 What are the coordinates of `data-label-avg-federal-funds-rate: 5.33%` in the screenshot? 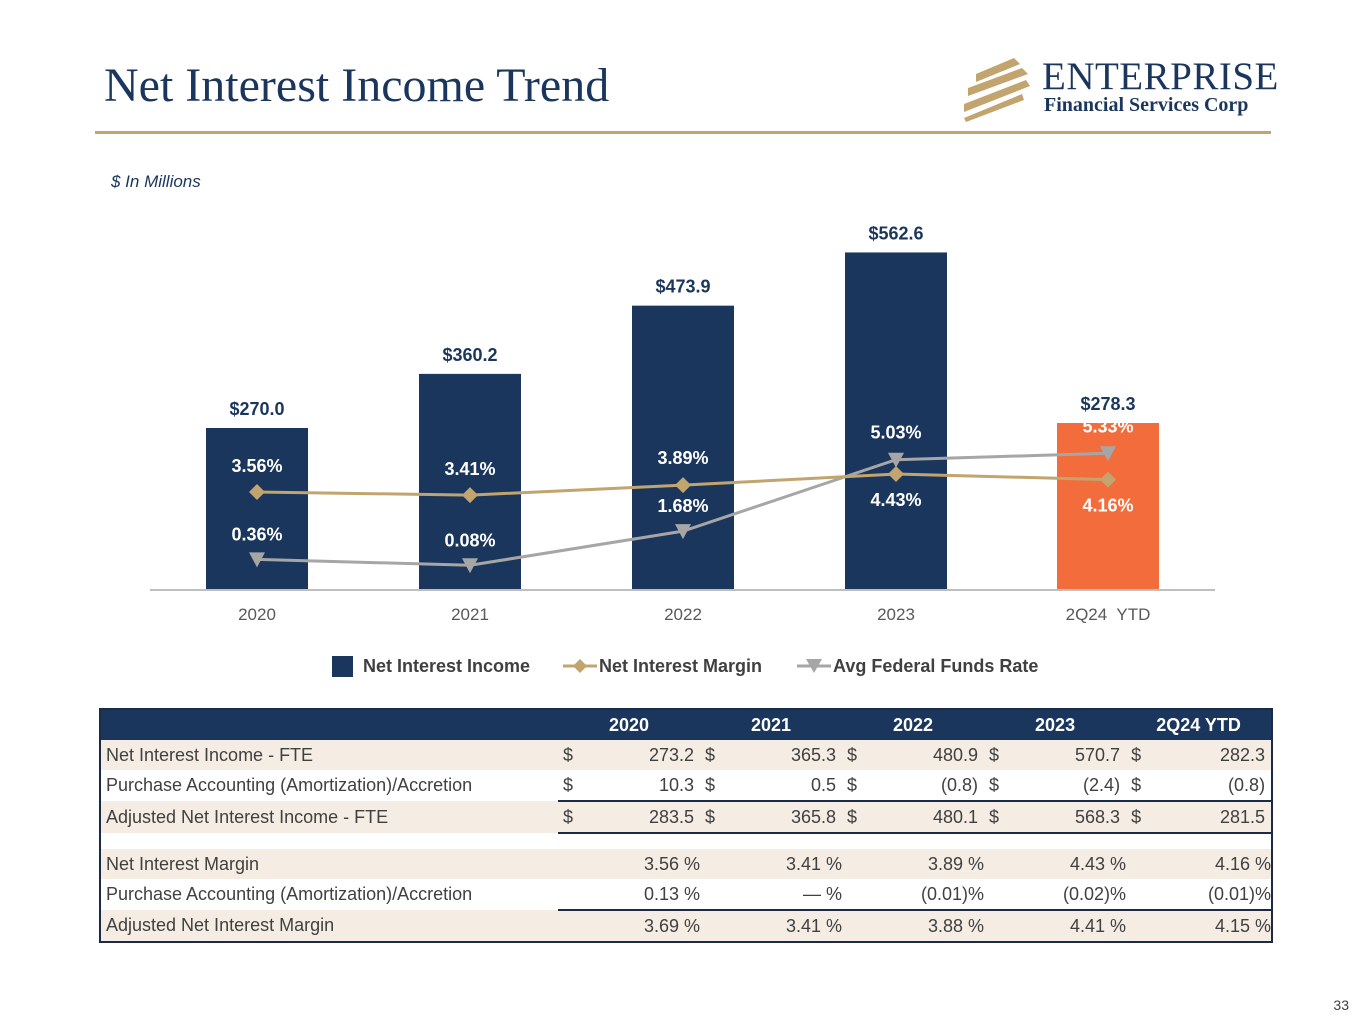 It's located at (1107, 426).